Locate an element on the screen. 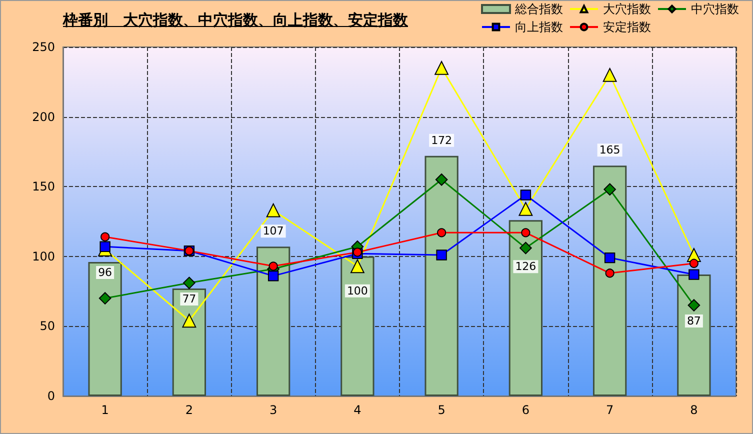 Image resolution: width=753 pixels, height=434 pixels. x-tick-label: 2 is located at coordinates (189, 410).